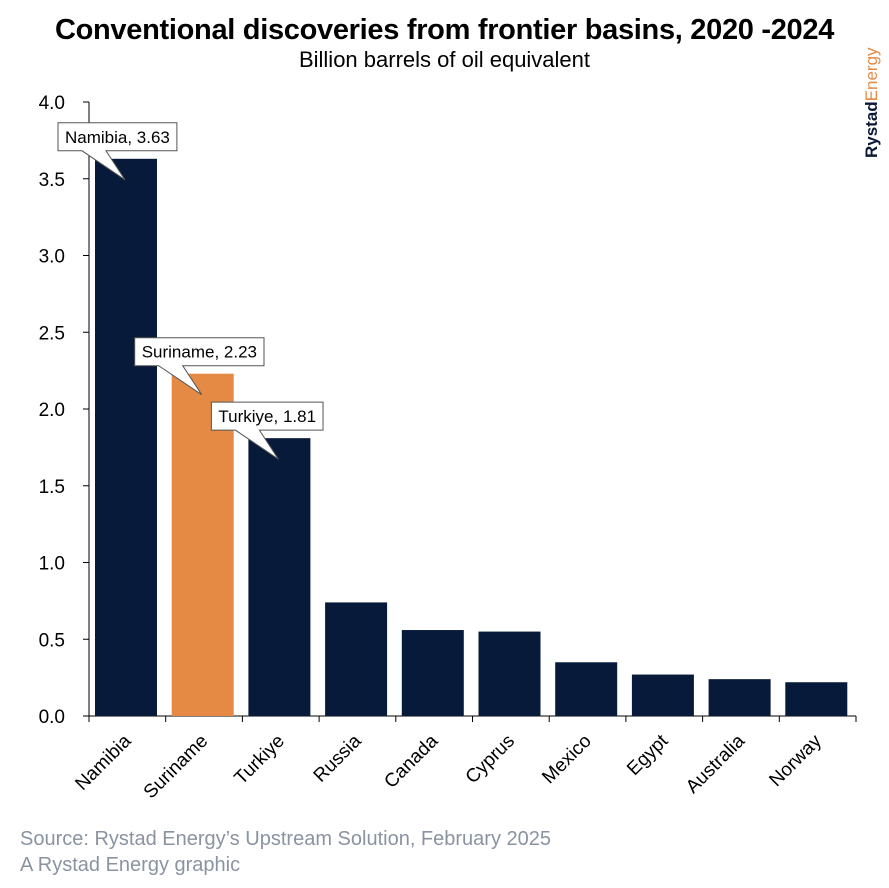  I want to click on y-tick-label: 3.0, so click(52, 257).